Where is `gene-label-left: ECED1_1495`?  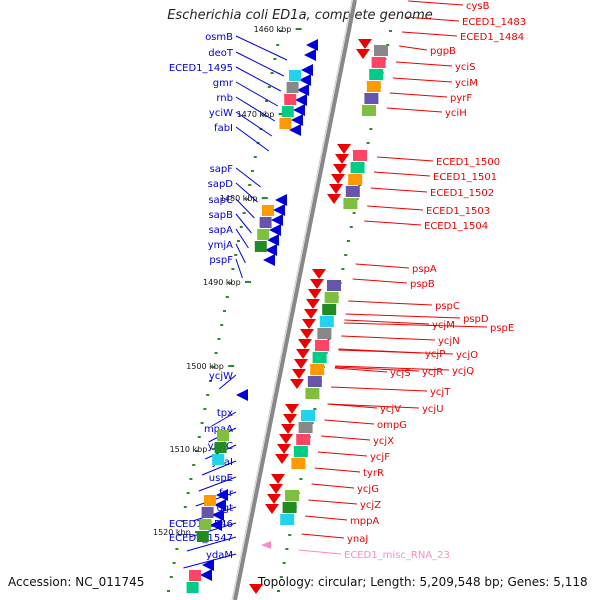 gene-label-left: ECED1_1495 is located at coordinates (201, 68).